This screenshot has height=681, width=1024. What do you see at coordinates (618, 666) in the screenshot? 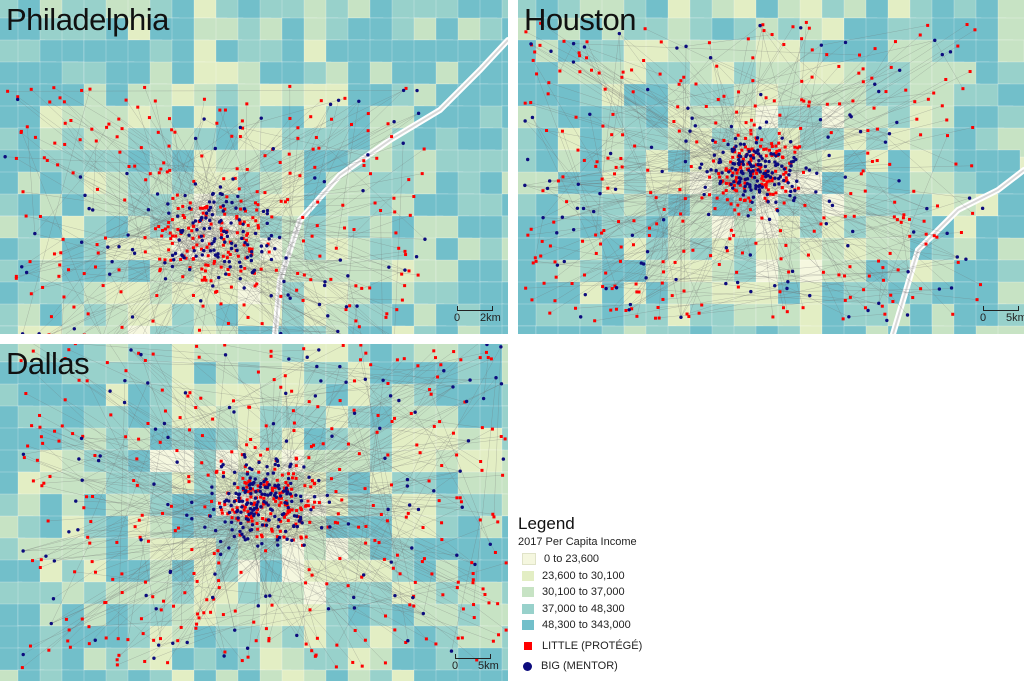
I see `legend-big-entry: BIG (MENTOR)` at bounding box center [618, 666].